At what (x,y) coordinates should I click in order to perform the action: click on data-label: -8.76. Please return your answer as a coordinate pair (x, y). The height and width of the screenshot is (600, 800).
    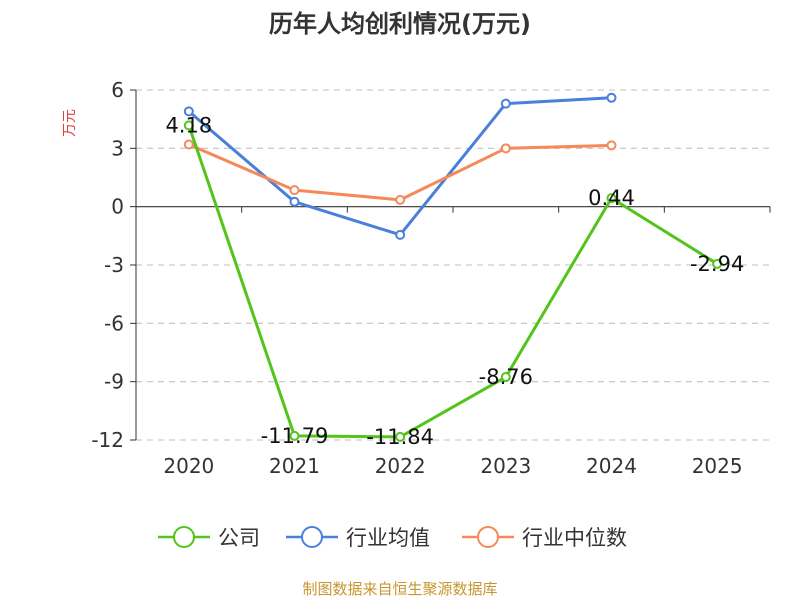
    Looking at the image, I should click on (506, 377).